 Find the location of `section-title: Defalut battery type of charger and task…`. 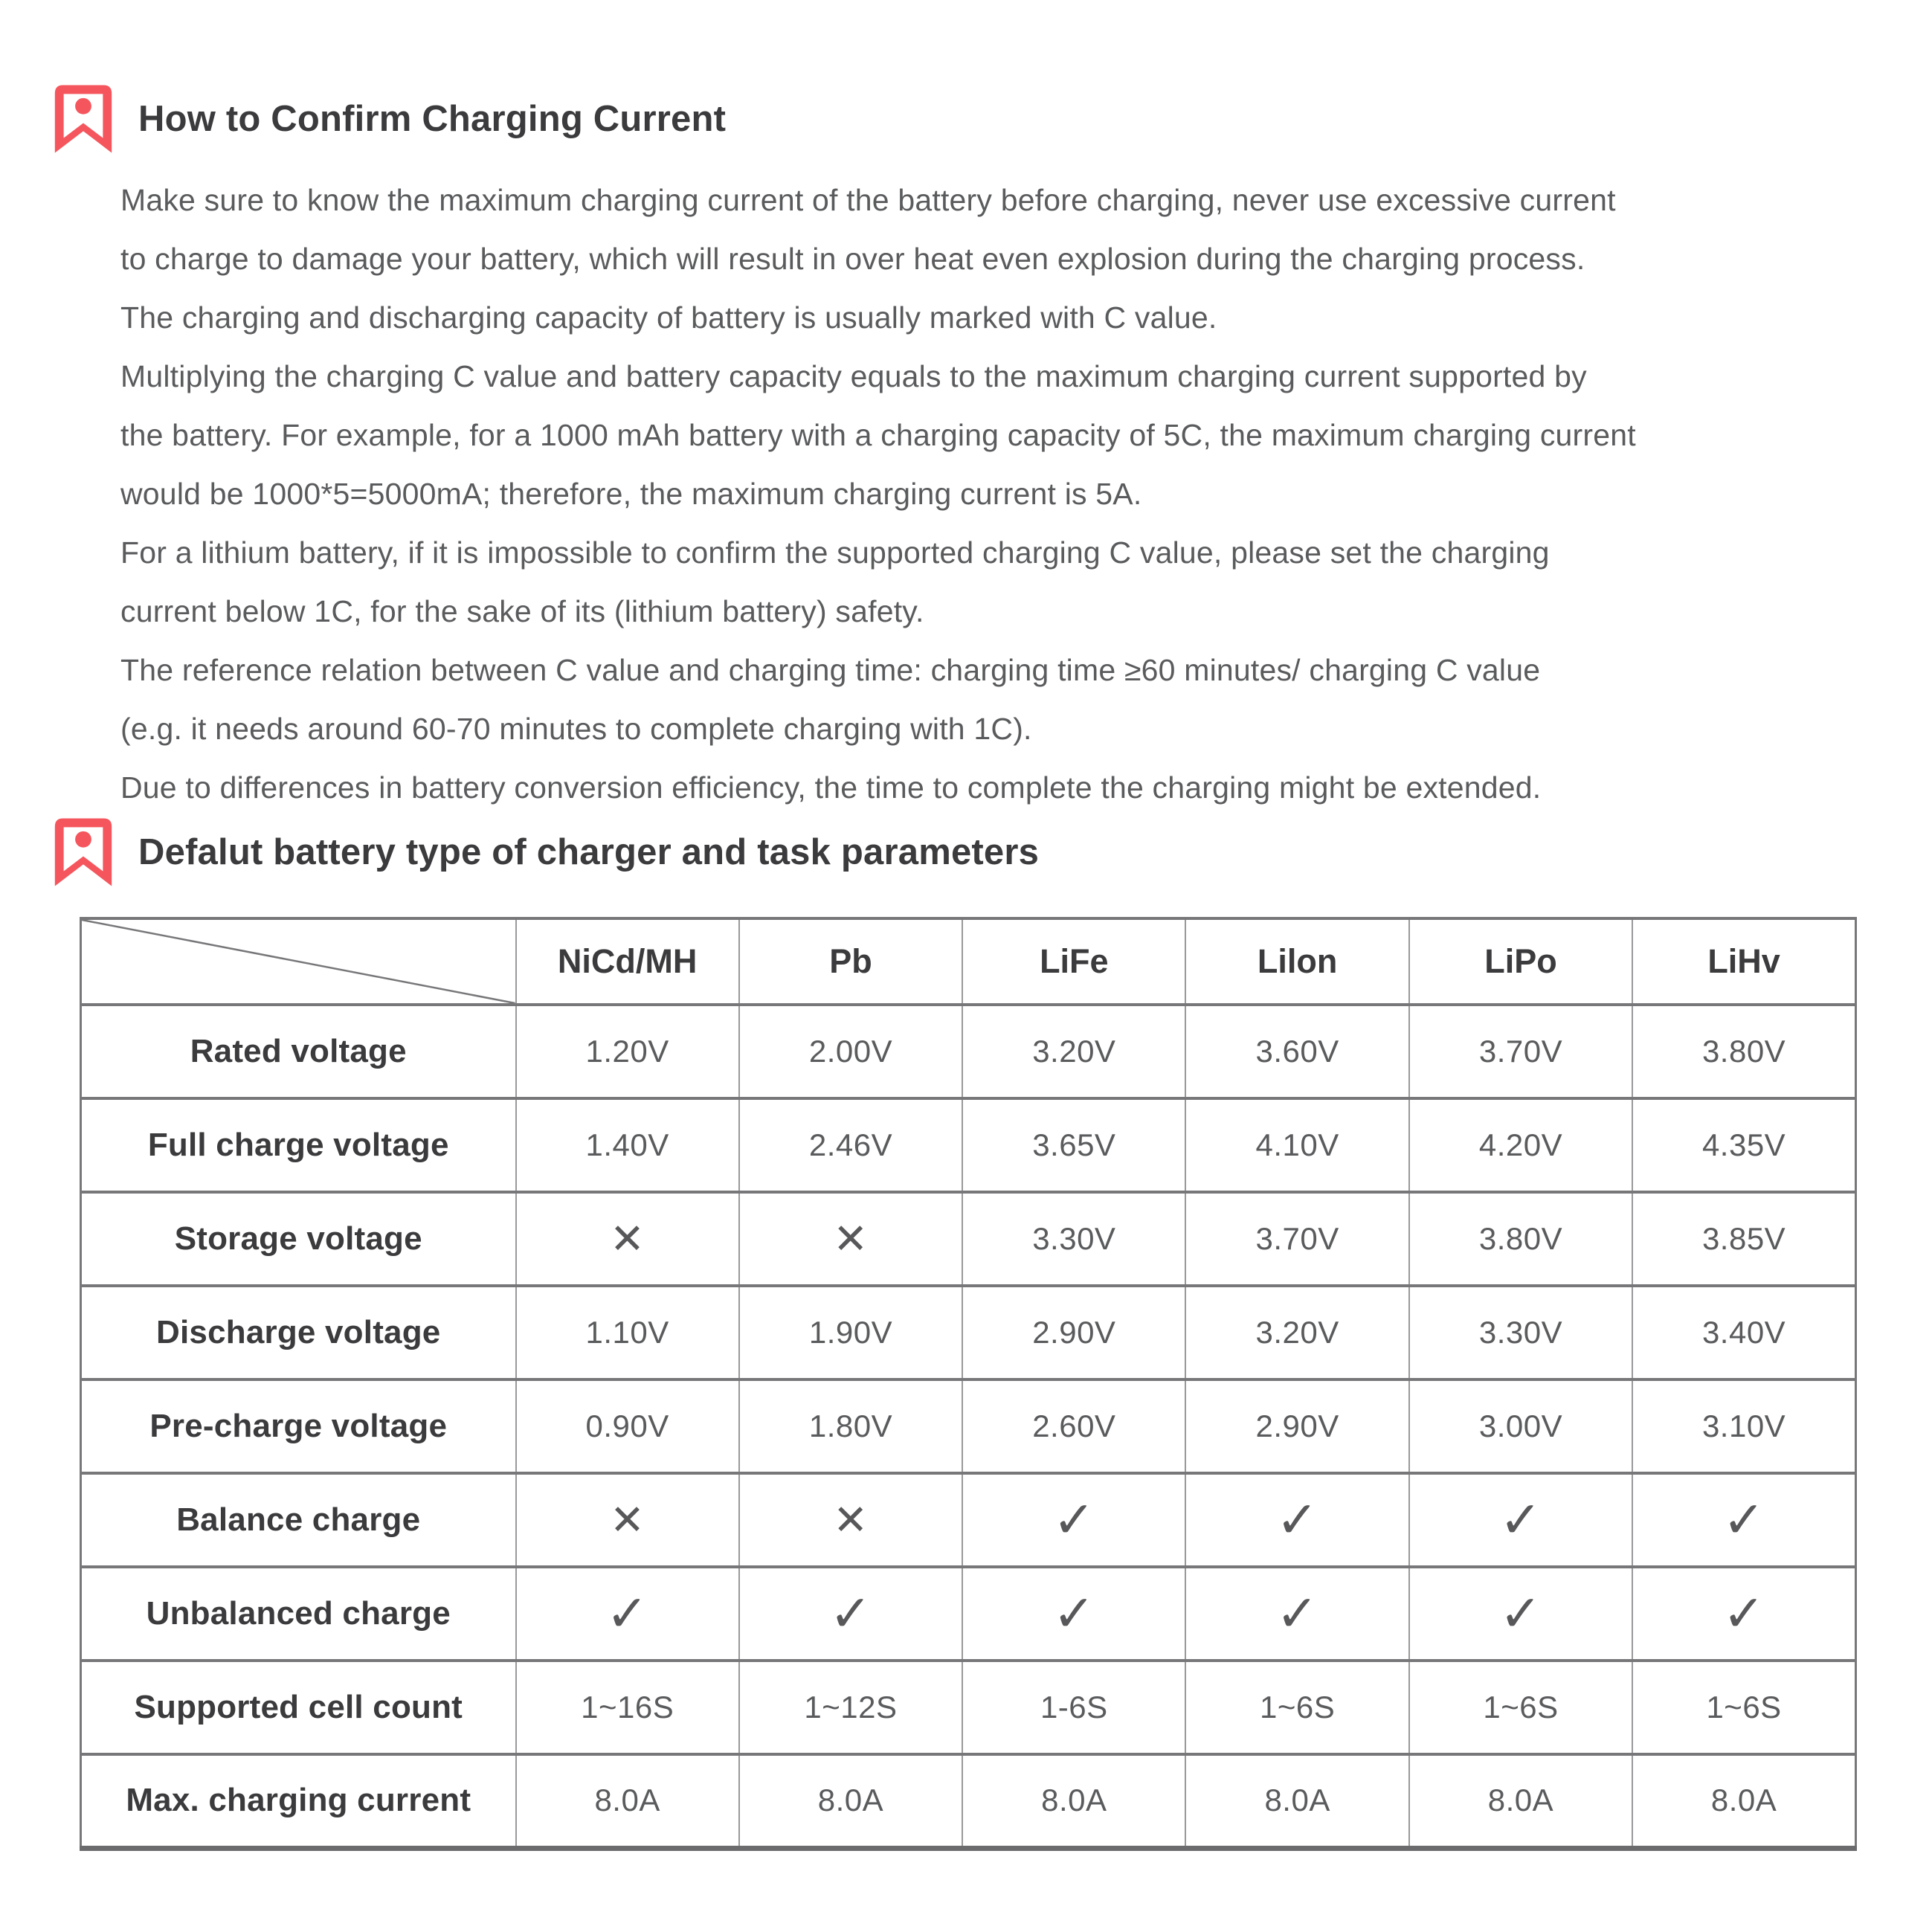

section-title: Defalut battery type of charger and task… is located at coordinates (589, 852).